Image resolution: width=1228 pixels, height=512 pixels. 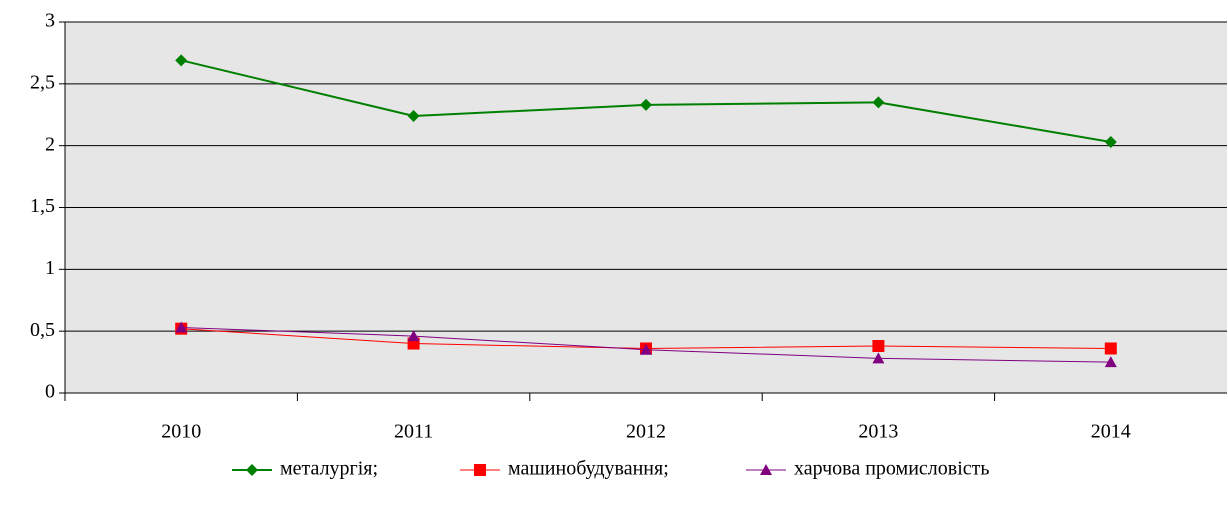 I want to click on x-tick-label: 2012, so click(x=646, y=432).